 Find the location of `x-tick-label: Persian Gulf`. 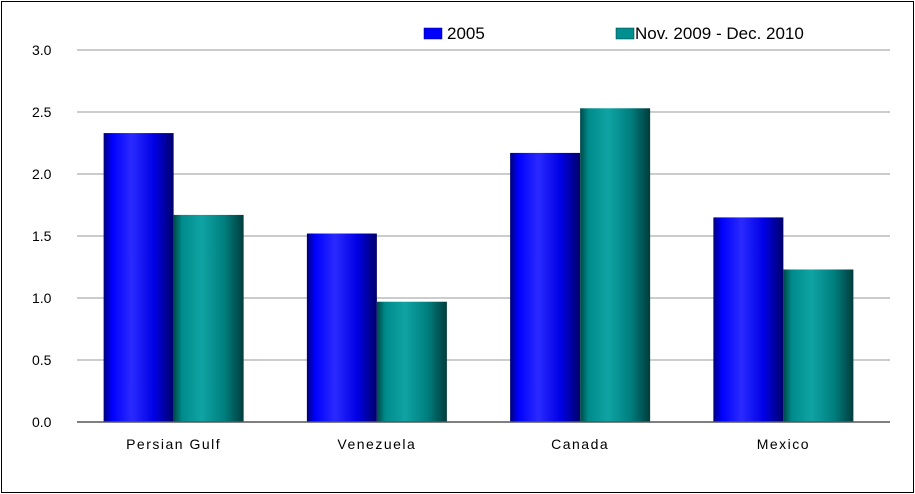

x-tick-label: Persian Gulf is located at coordinates (173, 444).